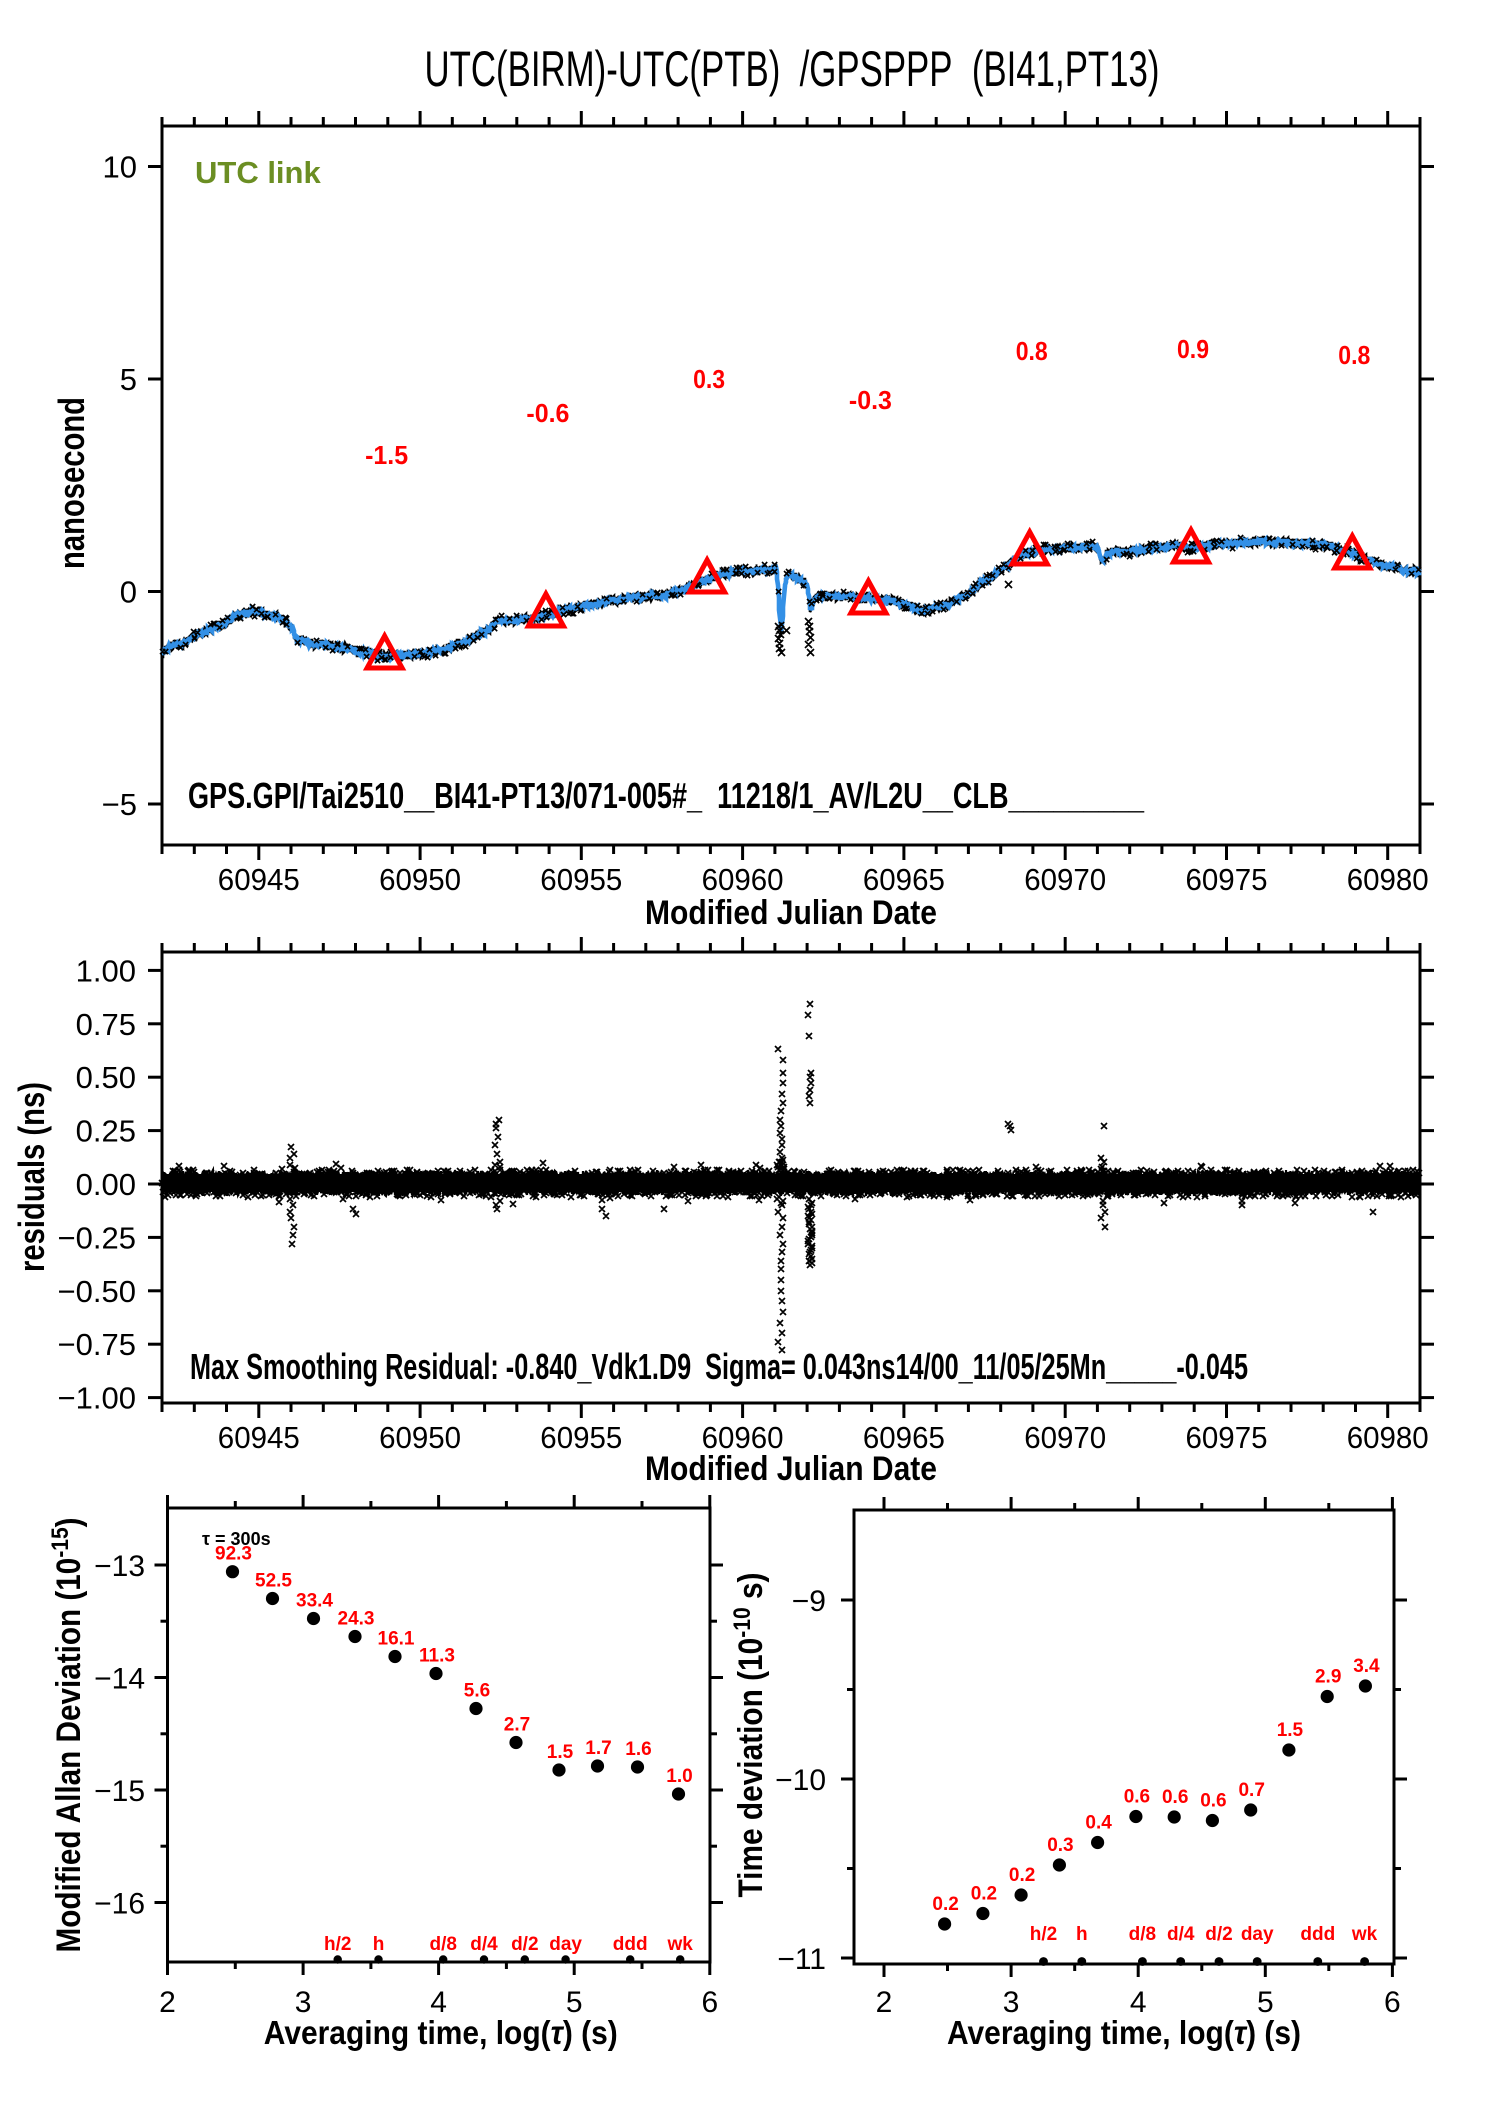 Image resolution: width=1488 pixels, height=2105 pixels. Describe the element at coordinates (791, 913) in the screenshot. I see `svg-text: Modified Julian Date` at that location.